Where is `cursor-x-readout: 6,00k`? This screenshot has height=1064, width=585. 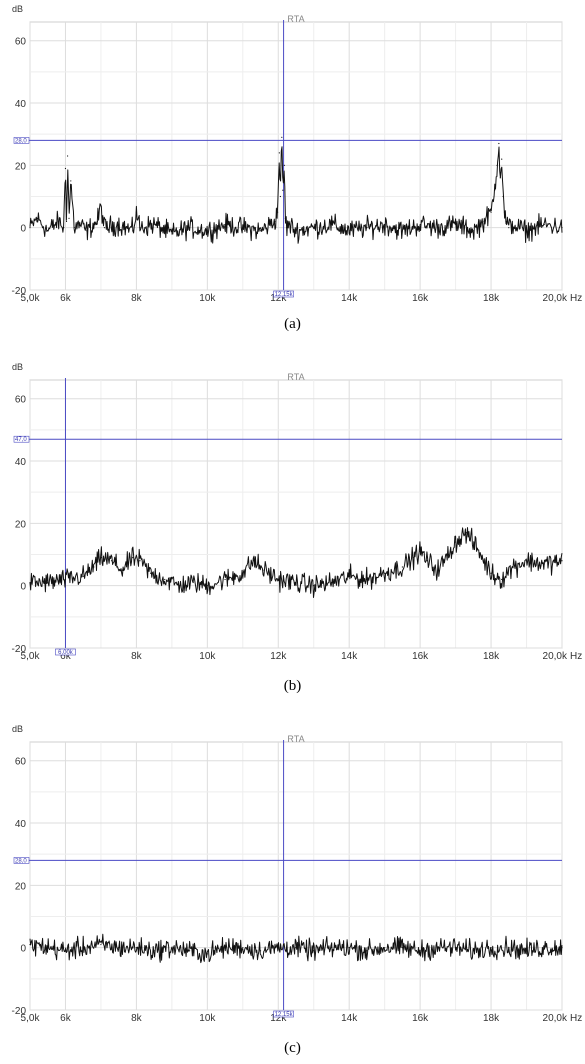 cursor-x-readout: 6,00k is located at coordinates (66, 653).